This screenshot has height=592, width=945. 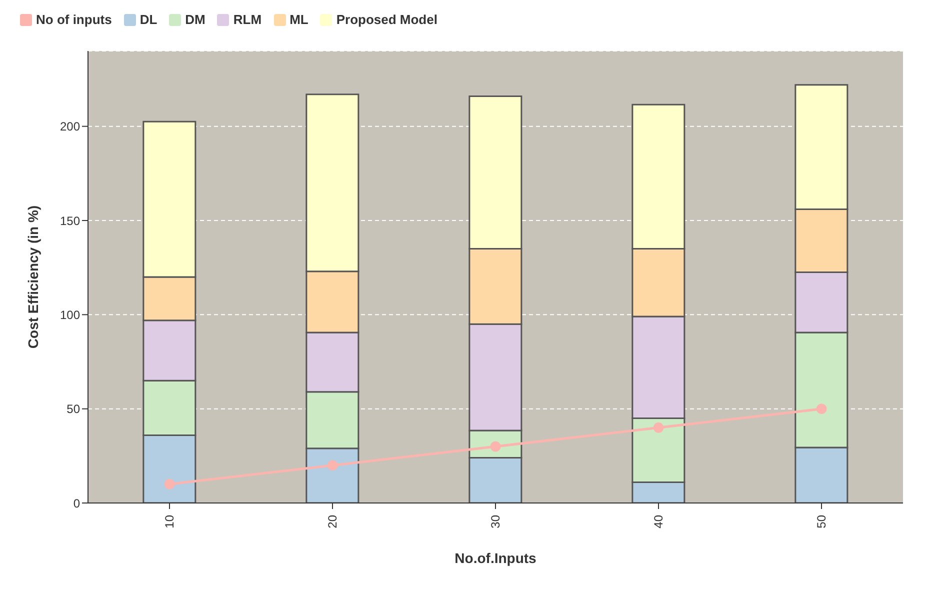 I want to click on y-tick-label: 200, so click(x=70, y=127).